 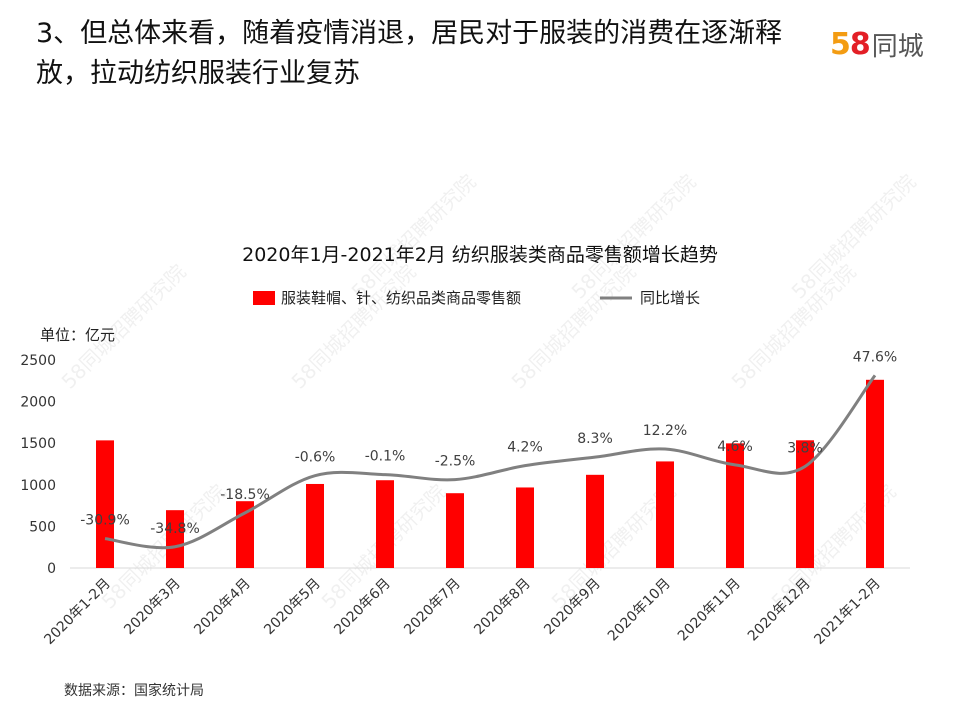 I want to click on growth-label: -2.5%, so click(x=455, y=462).